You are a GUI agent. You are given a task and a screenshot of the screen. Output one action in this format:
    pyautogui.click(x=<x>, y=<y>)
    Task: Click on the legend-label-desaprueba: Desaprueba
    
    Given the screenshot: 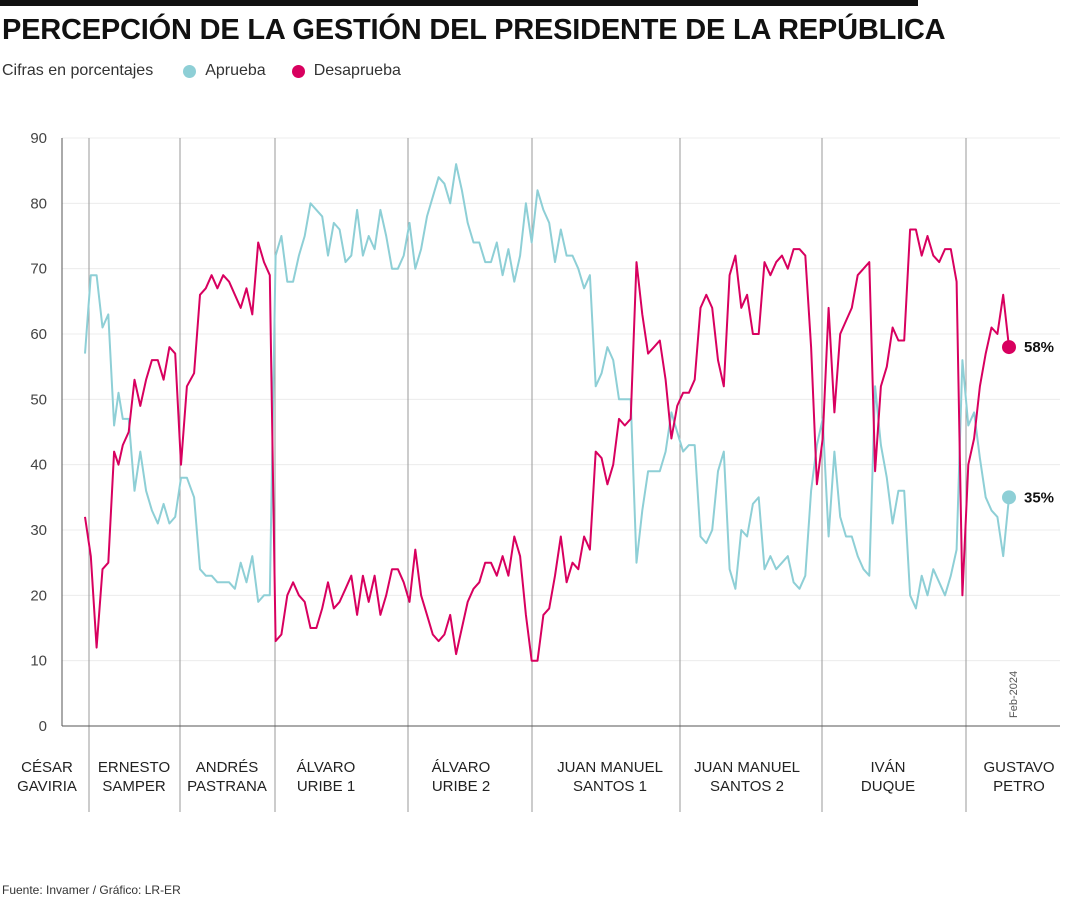 What is the action you would take?
    pyautogui.click(x=357, y=70)
    